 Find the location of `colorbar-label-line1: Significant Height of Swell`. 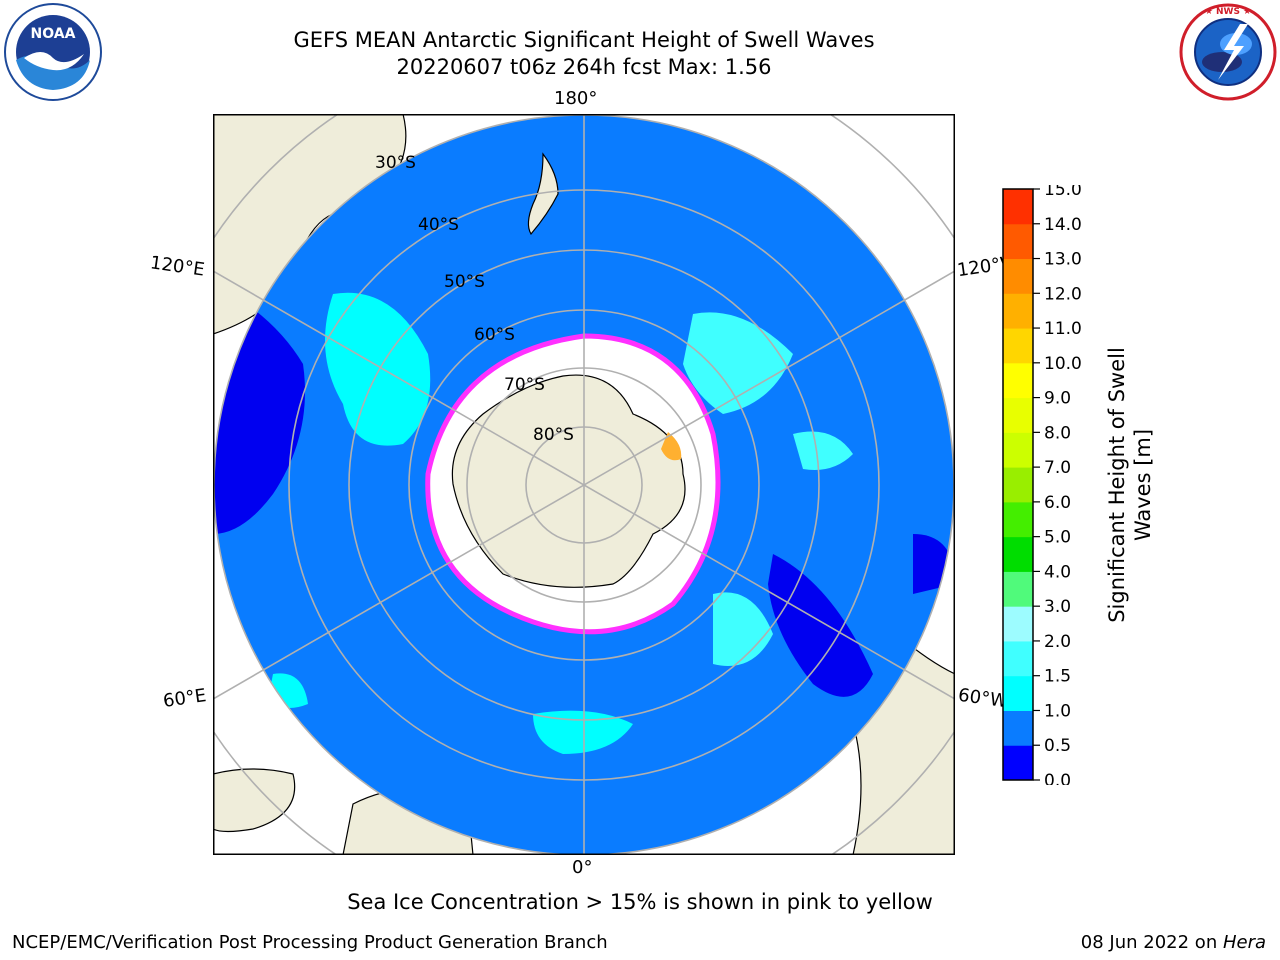

colorbar-label-line1: Significant Height of Swell is located at coordinates (1117, 485).